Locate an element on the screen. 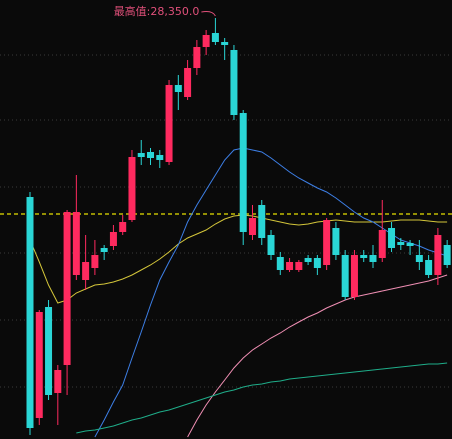 The image size is (452, 439). annotations: 最高值:28,350.0 is located at coordinates (165, 11).